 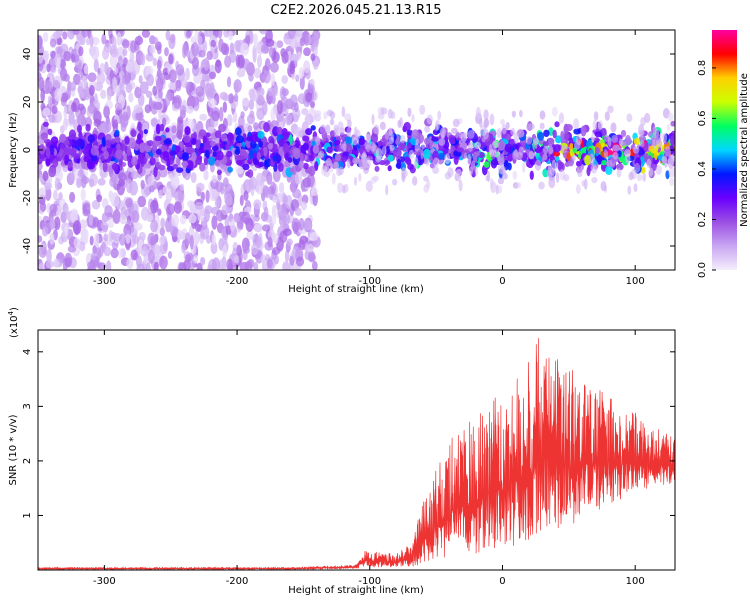 I want to click on colorbar-label: Normalized spectral amplitude, so click(x=744, y=150).